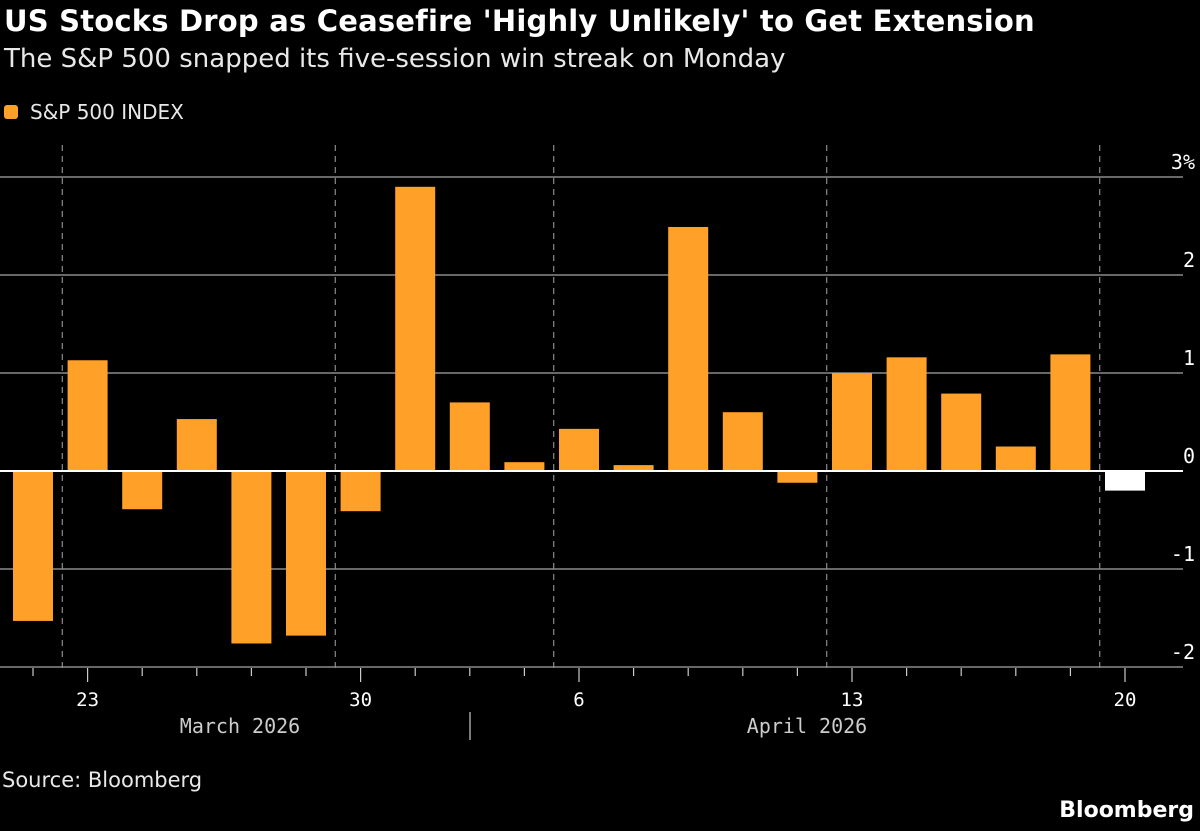  I want to click on bloomberg-logo: Bloomberg, so click(1126, 810).